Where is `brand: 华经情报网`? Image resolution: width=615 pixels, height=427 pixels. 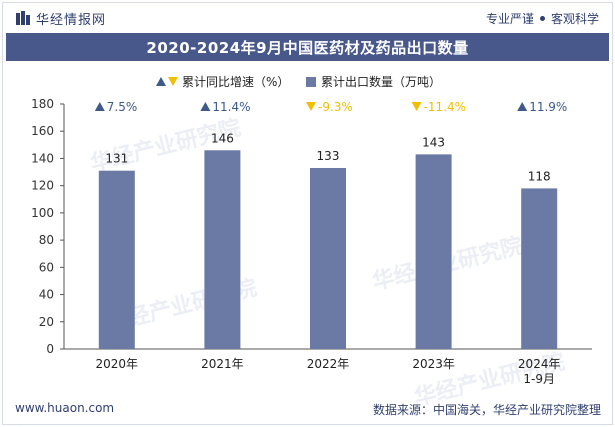
brand: 华经情报网 is located at coordinates (61, 18).